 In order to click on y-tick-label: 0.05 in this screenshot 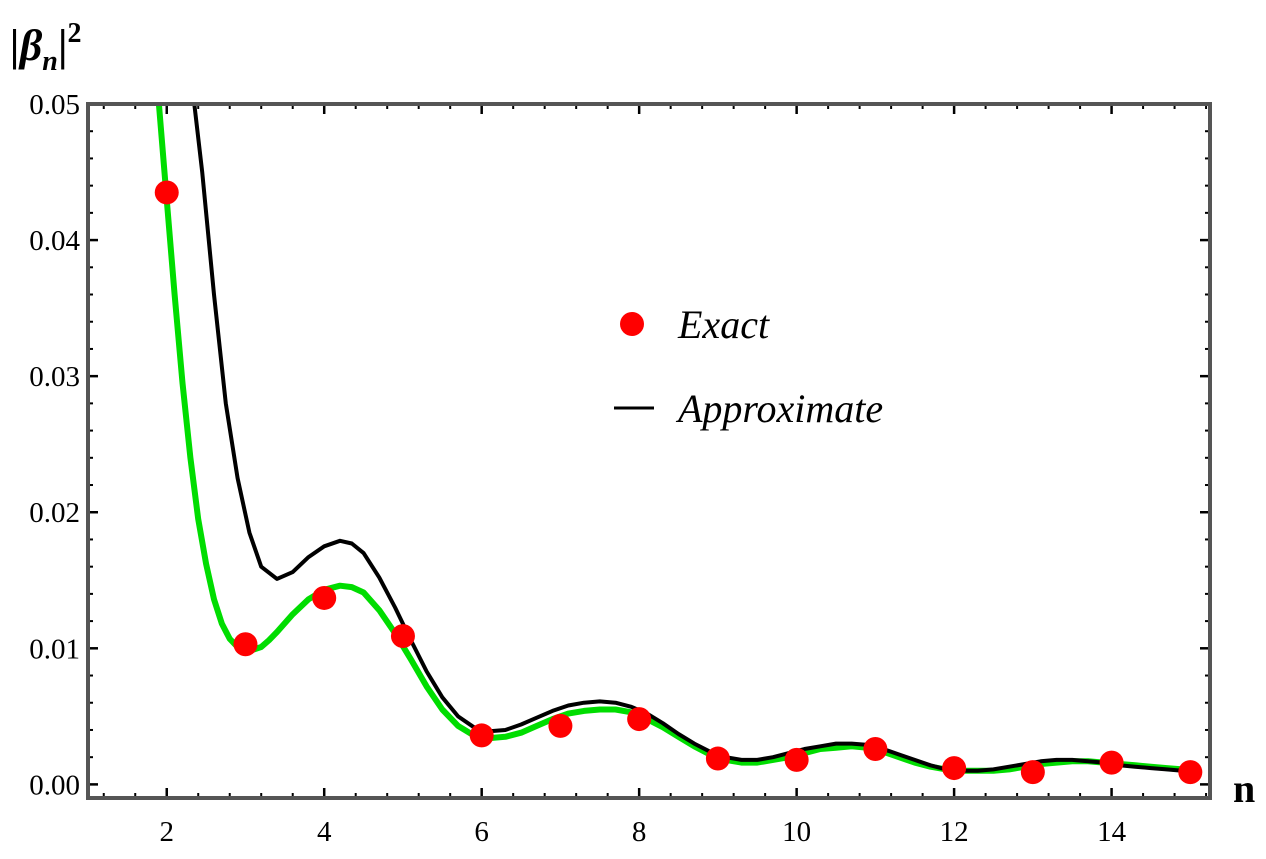, I will do `click(54, 105)`.